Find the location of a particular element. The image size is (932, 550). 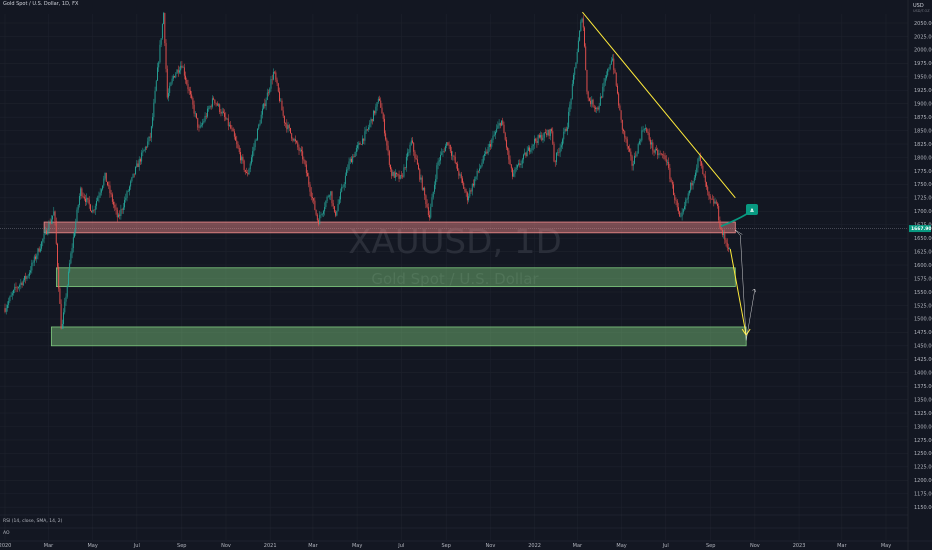

yellow-projection-arrow is located at coordinates (738, 292).